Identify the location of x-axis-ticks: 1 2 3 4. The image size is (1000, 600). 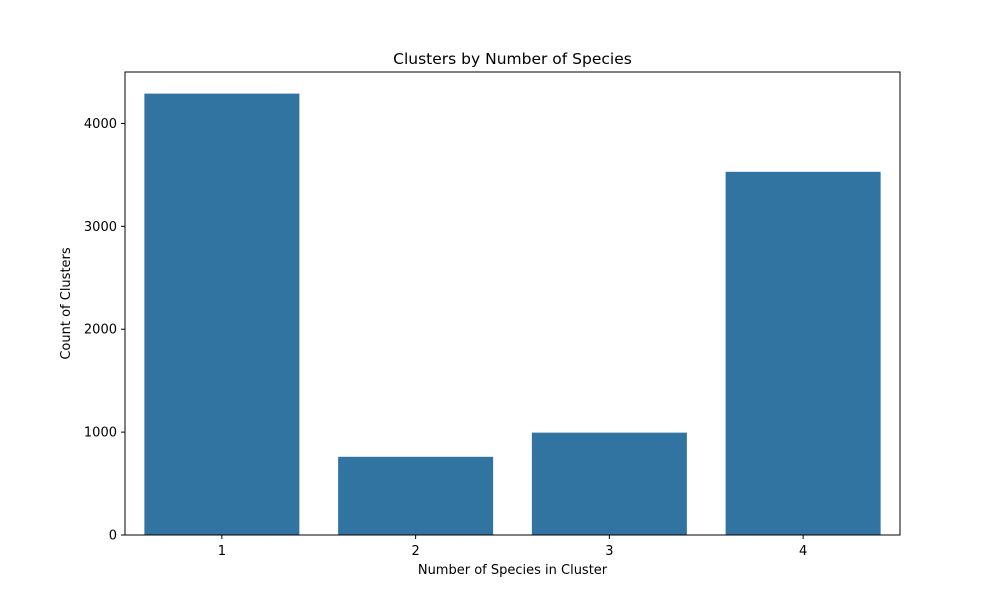
(512, 547).